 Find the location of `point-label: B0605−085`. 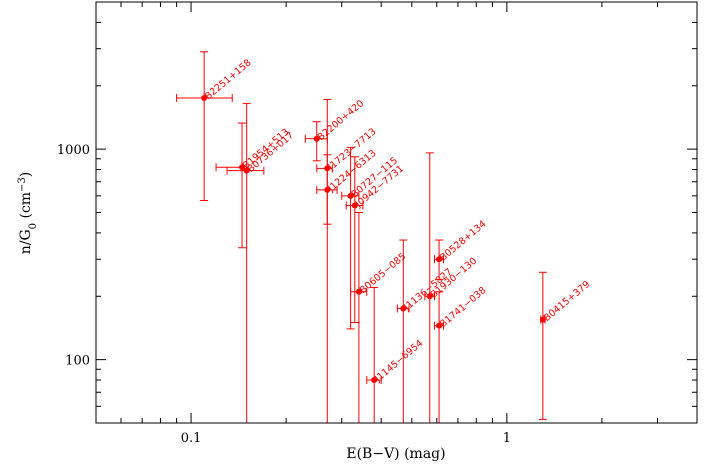

point-label: B0605−085 is located at coordinates (383, 273).